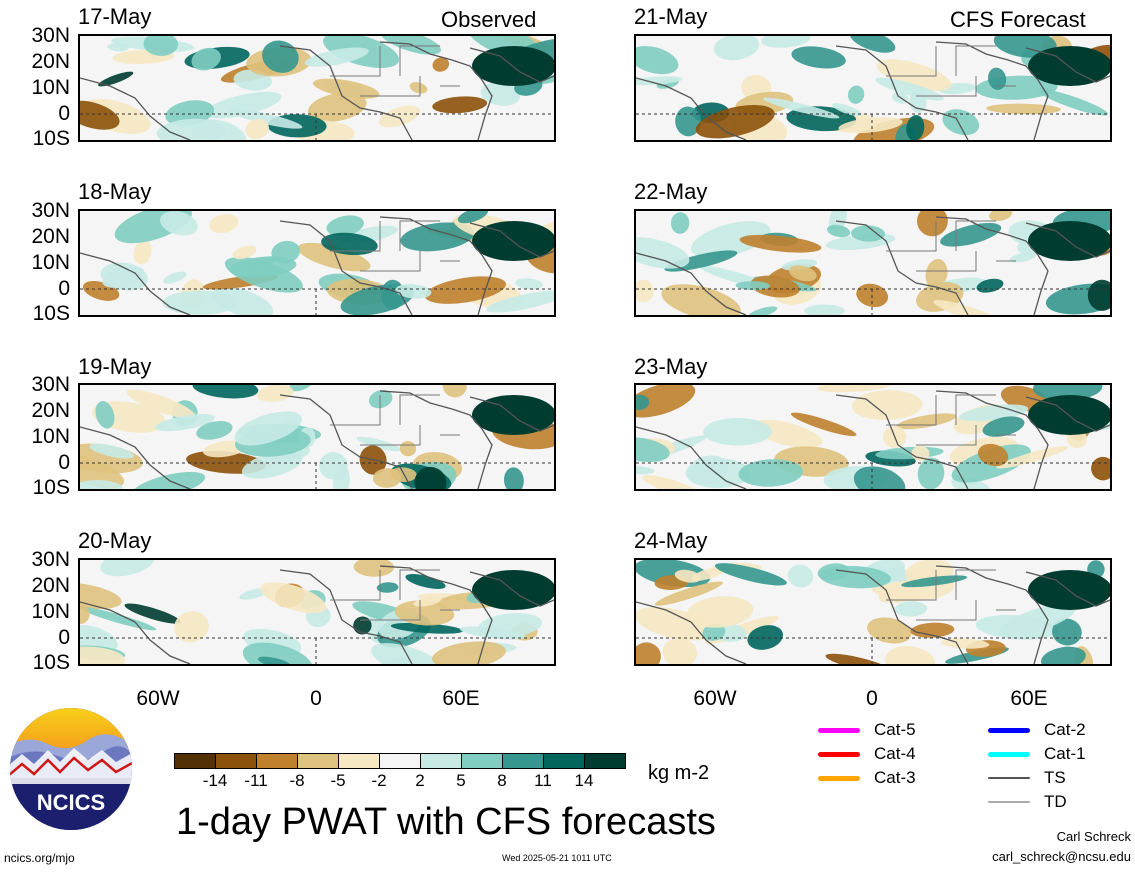 This screenshot has width=1135, height=872. I want to click on panel-date-forecast-2: 22-May, so click(671, 191).